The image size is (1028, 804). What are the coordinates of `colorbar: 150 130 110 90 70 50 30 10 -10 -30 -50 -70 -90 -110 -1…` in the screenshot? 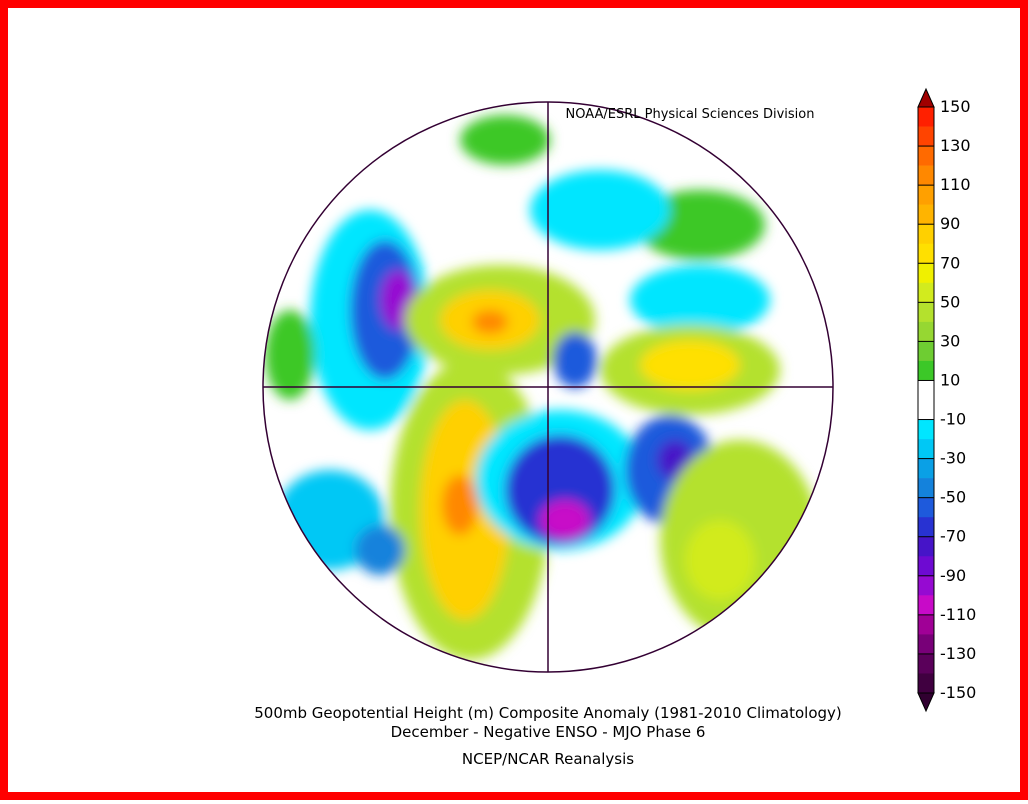 It's located at (946, 400).